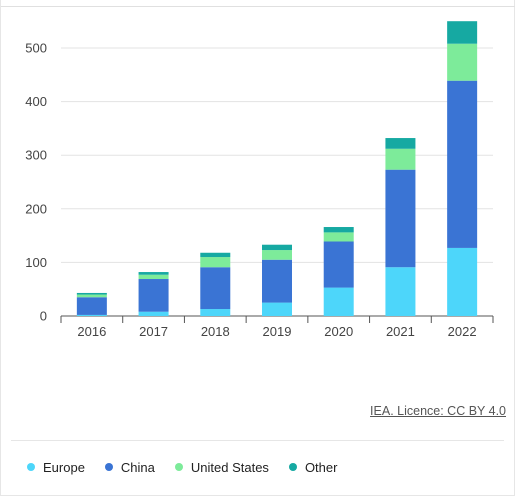 The image size is (515, 496). Describe the element at coordinates (400, 331) in the screenshot. I see `x-tick-label: 2021` at that location.